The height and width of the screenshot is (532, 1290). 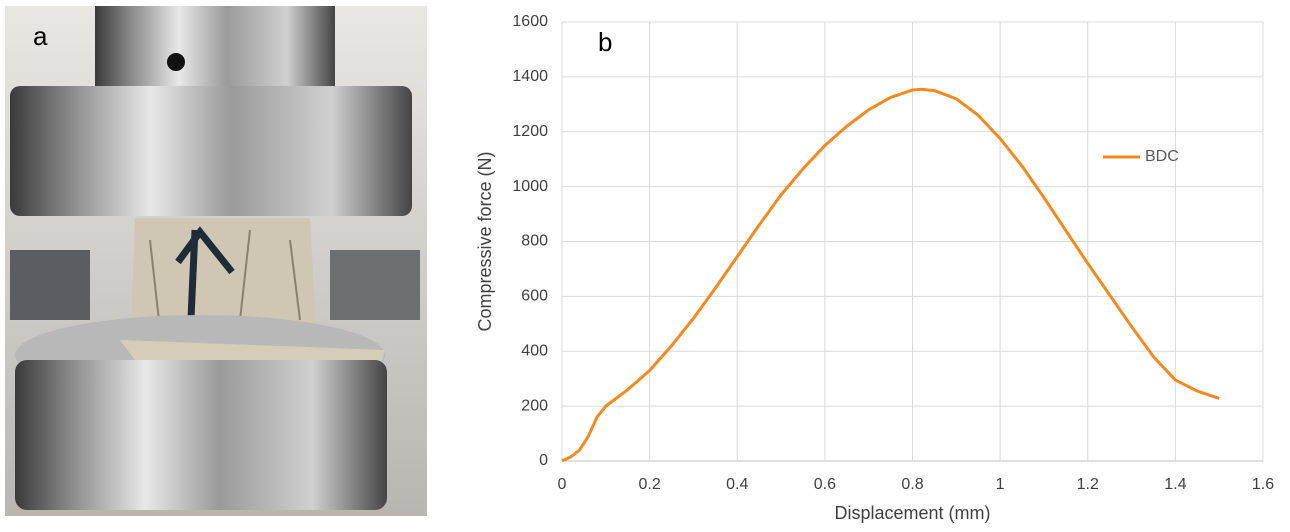 What do you see at coordinates (534, 350) in the screenshot?
I see `y-tick-label: 400` at bounding box center [534, 350].